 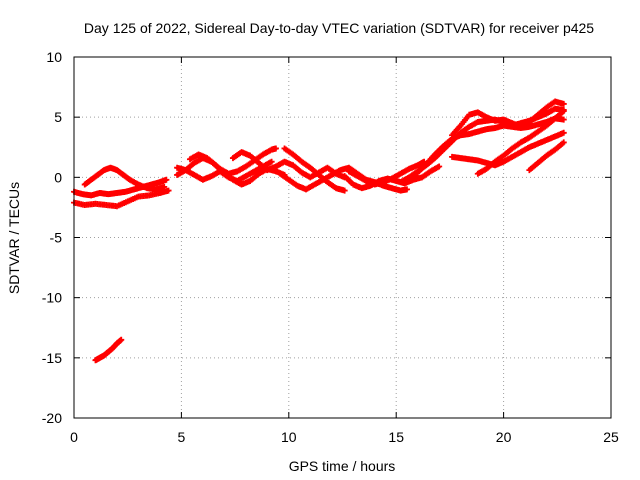 I want to click on x-tick-label: 20, so click(x=504, y=437).